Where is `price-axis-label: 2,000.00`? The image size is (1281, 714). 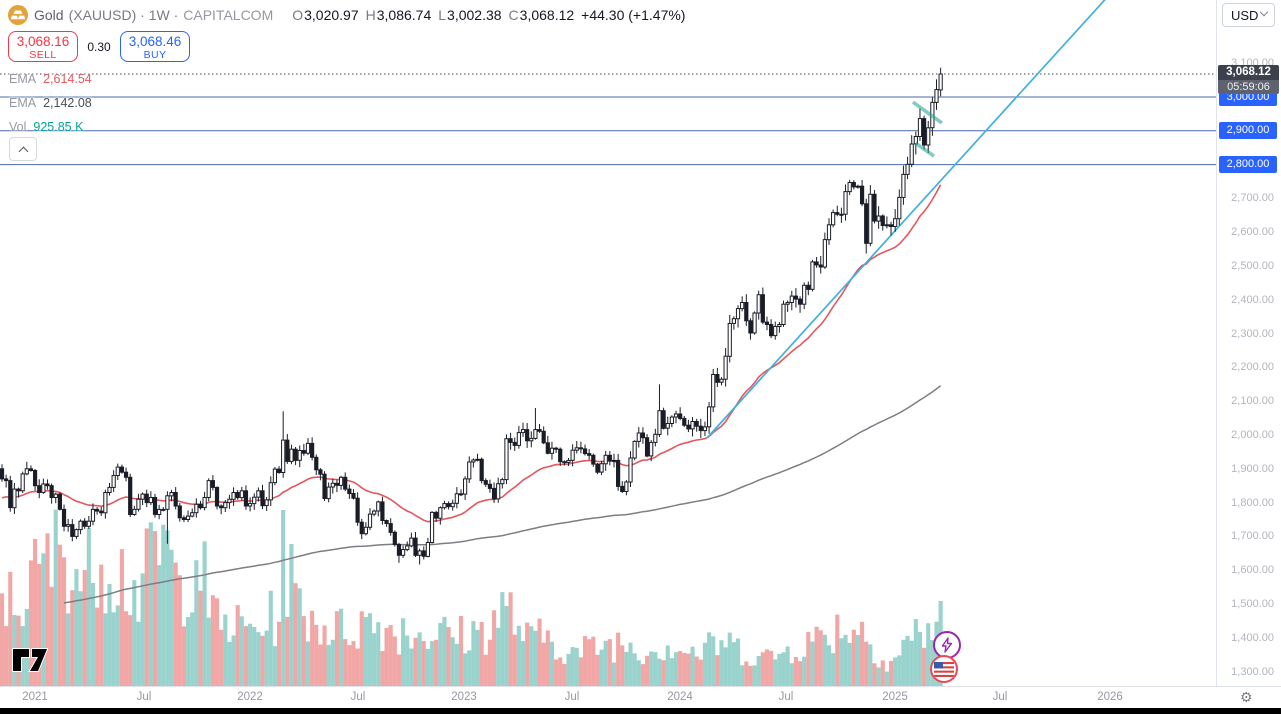 price-axis-label: 2,000.00 is located at coordinates (1252, 435).